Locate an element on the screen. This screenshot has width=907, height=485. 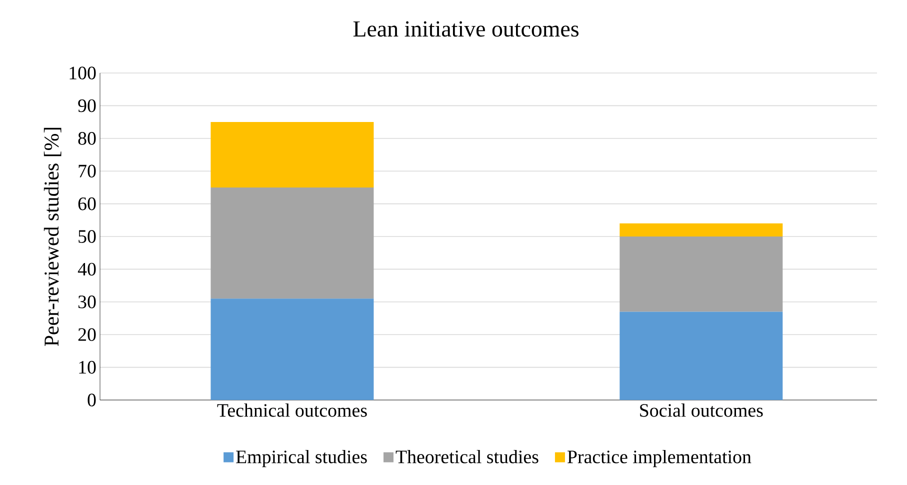
legend-label: Empirical studies is located at coordinates (301, 459).